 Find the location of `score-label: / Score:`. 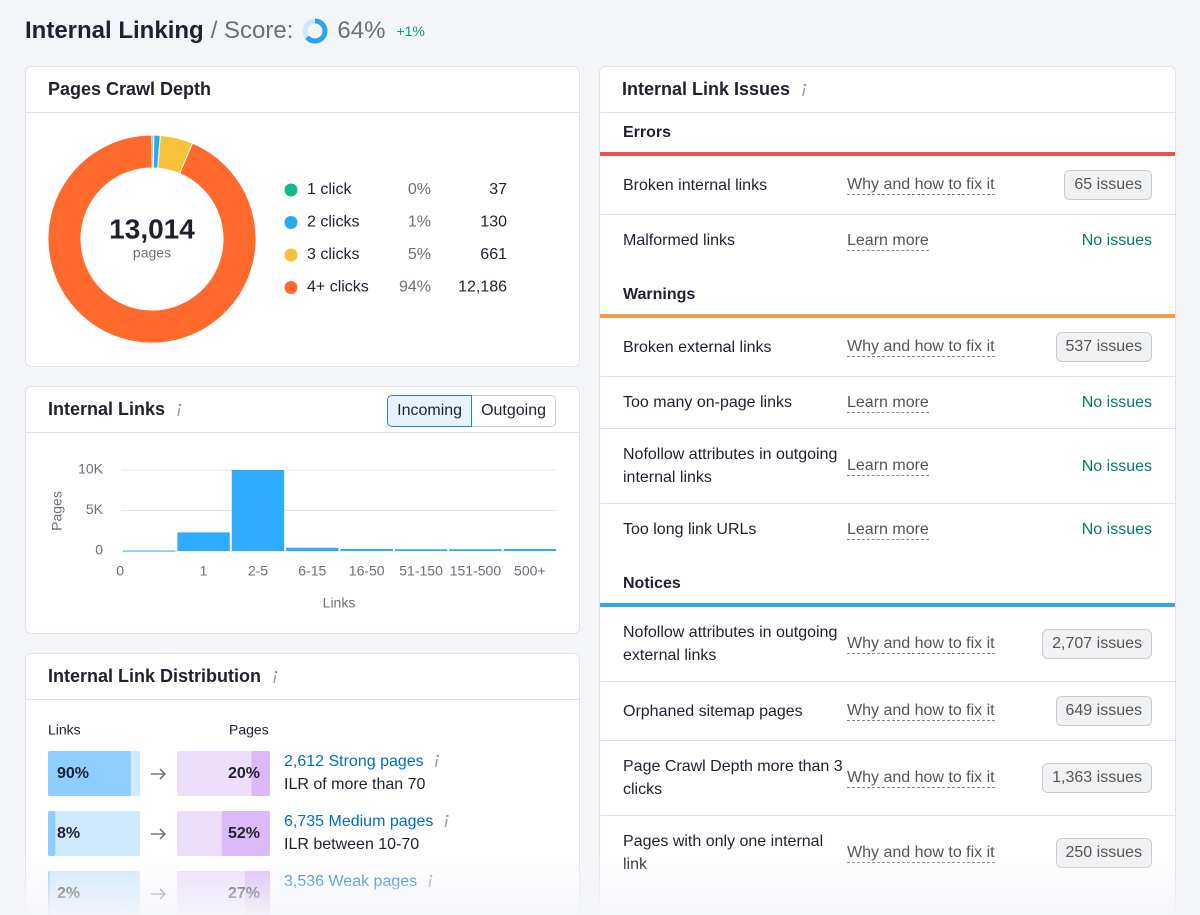

score-label: / Score: is located at coordinates (252, 30).